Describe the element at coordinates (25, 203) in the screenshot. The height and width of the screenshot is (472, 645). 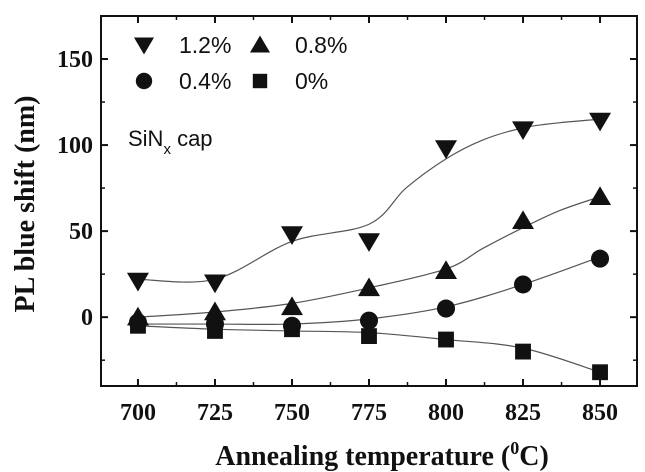
I see `y-axis-title: PL blue shift (nm)` at that location.